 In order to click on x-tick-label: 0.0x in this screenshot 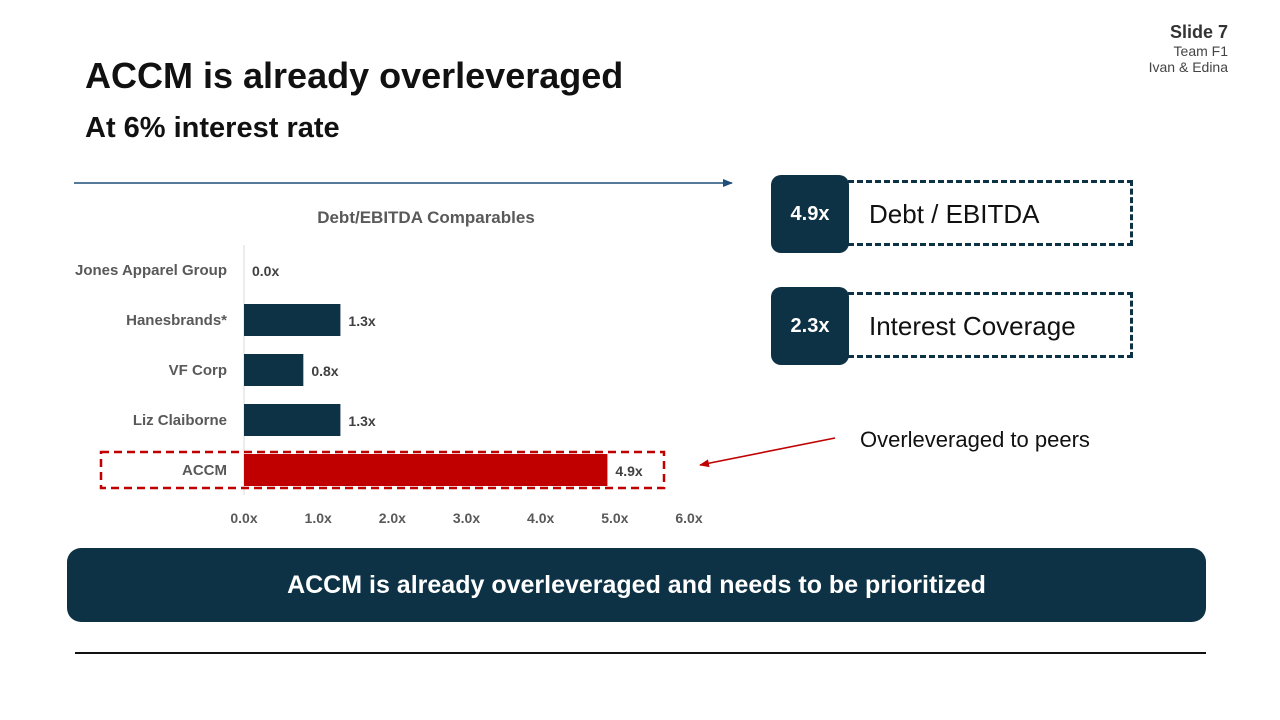, I will do `click(243, 518)`.